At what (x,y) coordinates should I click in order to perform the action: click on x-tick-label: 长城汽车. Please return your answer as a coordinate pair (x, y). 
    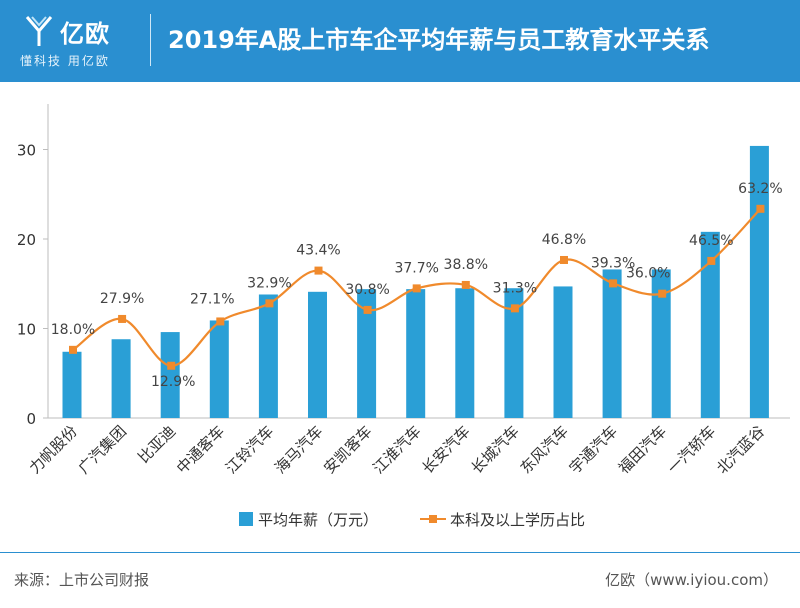
    Looking at the image, I should click on (495, 449).